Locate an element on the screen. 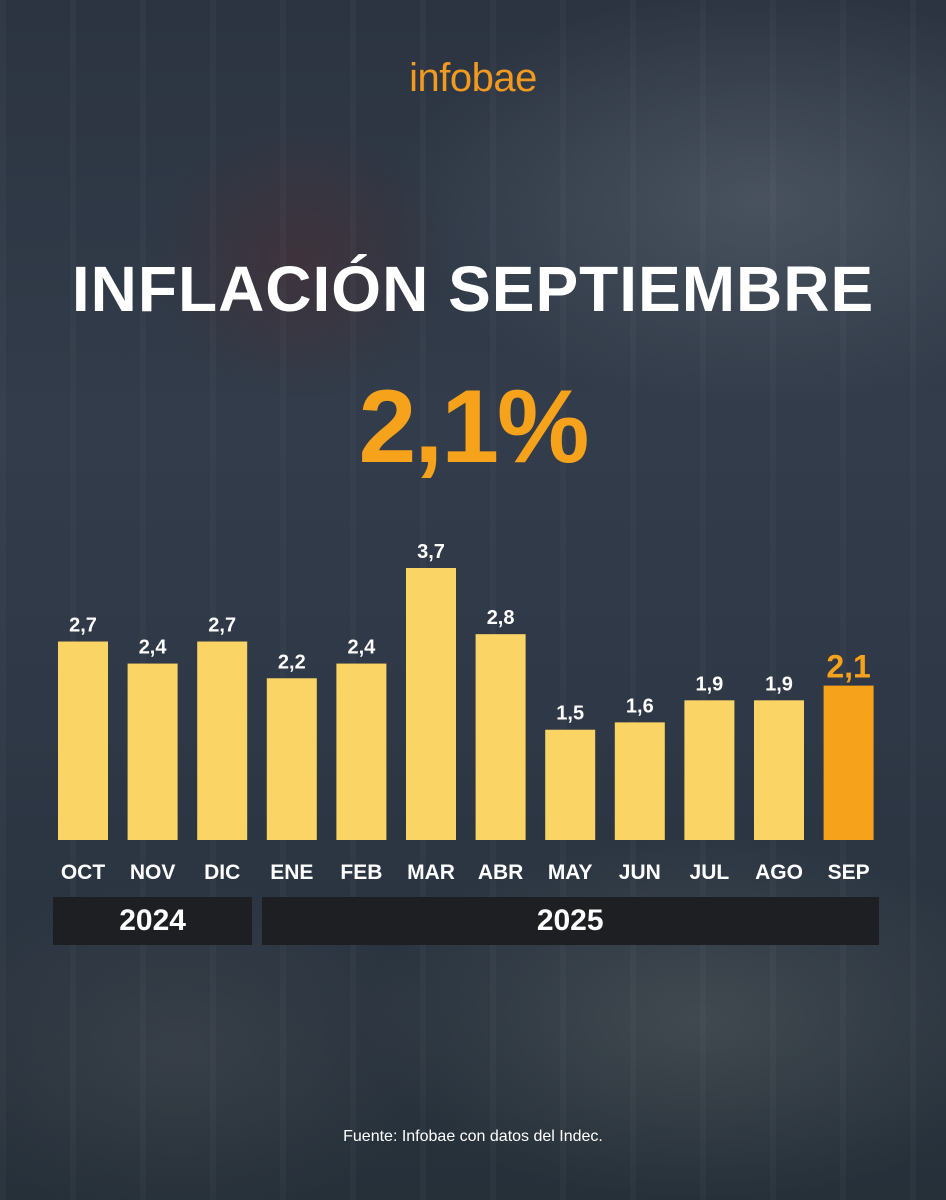  value-label-ene: 2,2 is located at coordinates (292, 662).